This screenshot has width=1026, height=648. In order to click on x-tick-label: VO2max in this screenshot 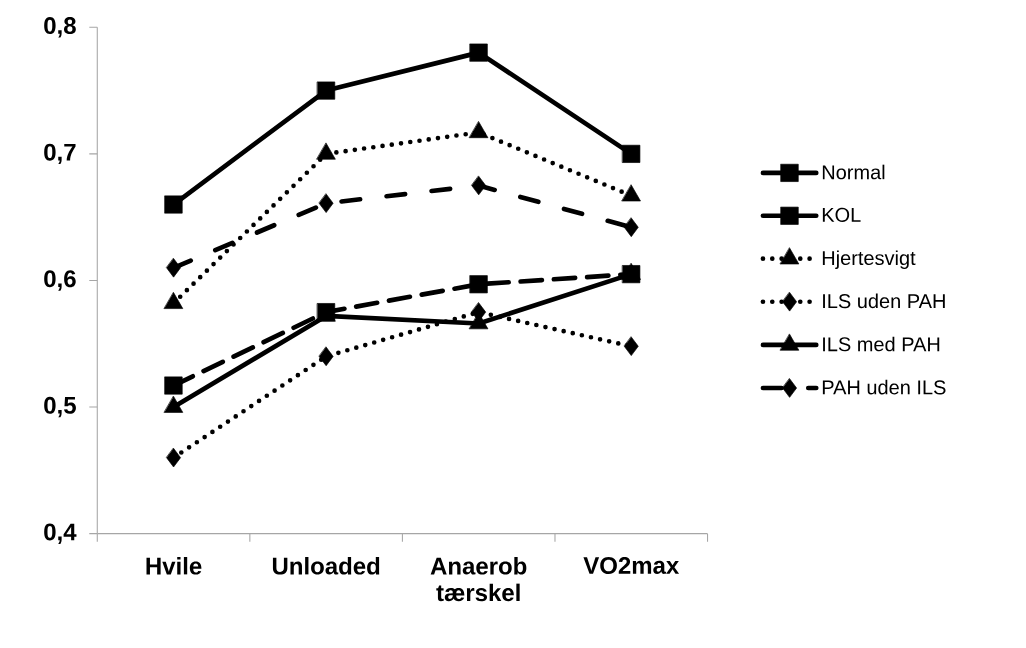, I will do `click(631, 566)`.